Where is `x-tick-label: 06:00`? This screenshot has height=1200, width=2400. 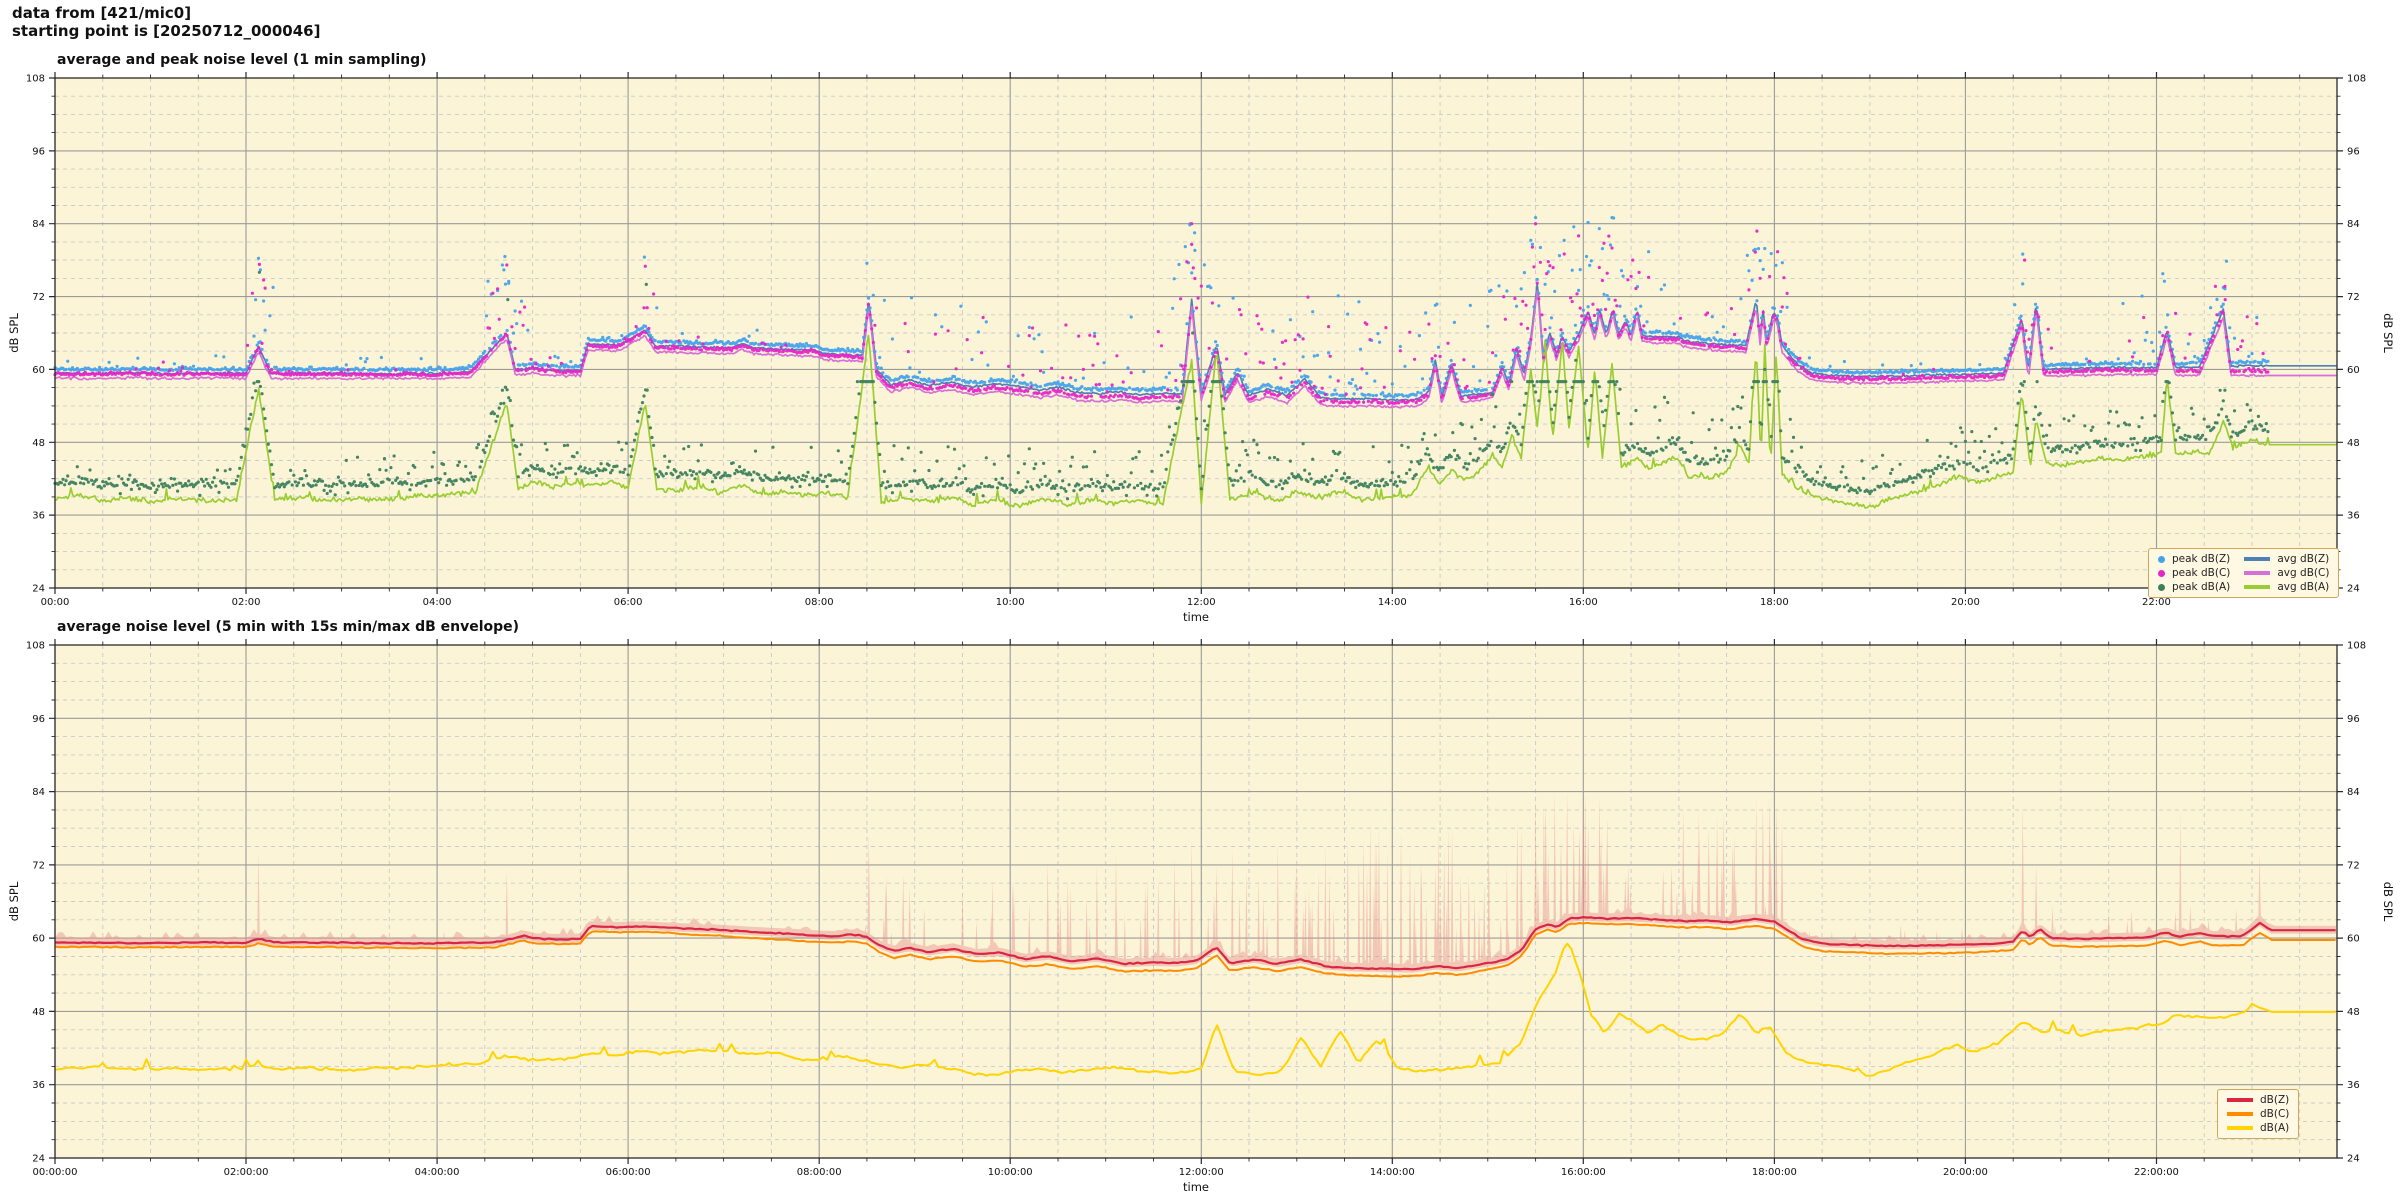 x-tick-label: 06:00 is located at coordinates (628, 602).